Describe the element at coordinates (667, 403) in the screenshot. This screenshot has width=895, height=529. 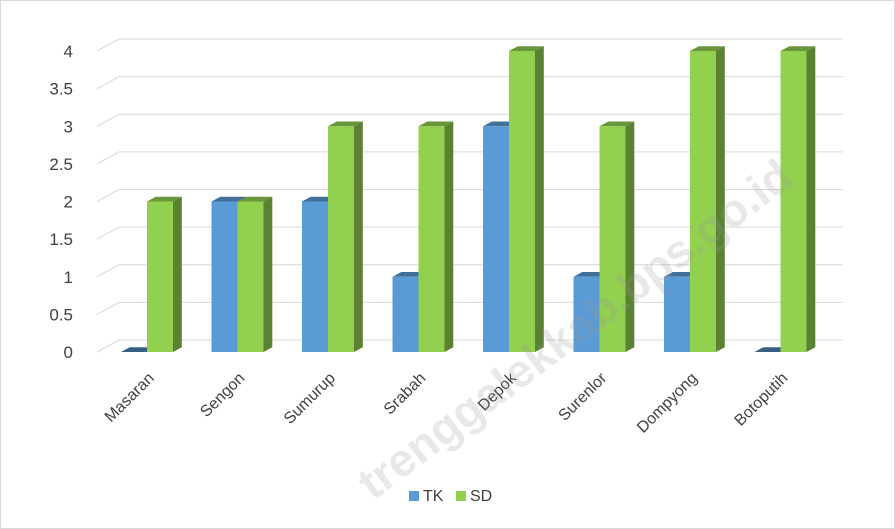
I see `x-category-label: Dompyong` at that location.